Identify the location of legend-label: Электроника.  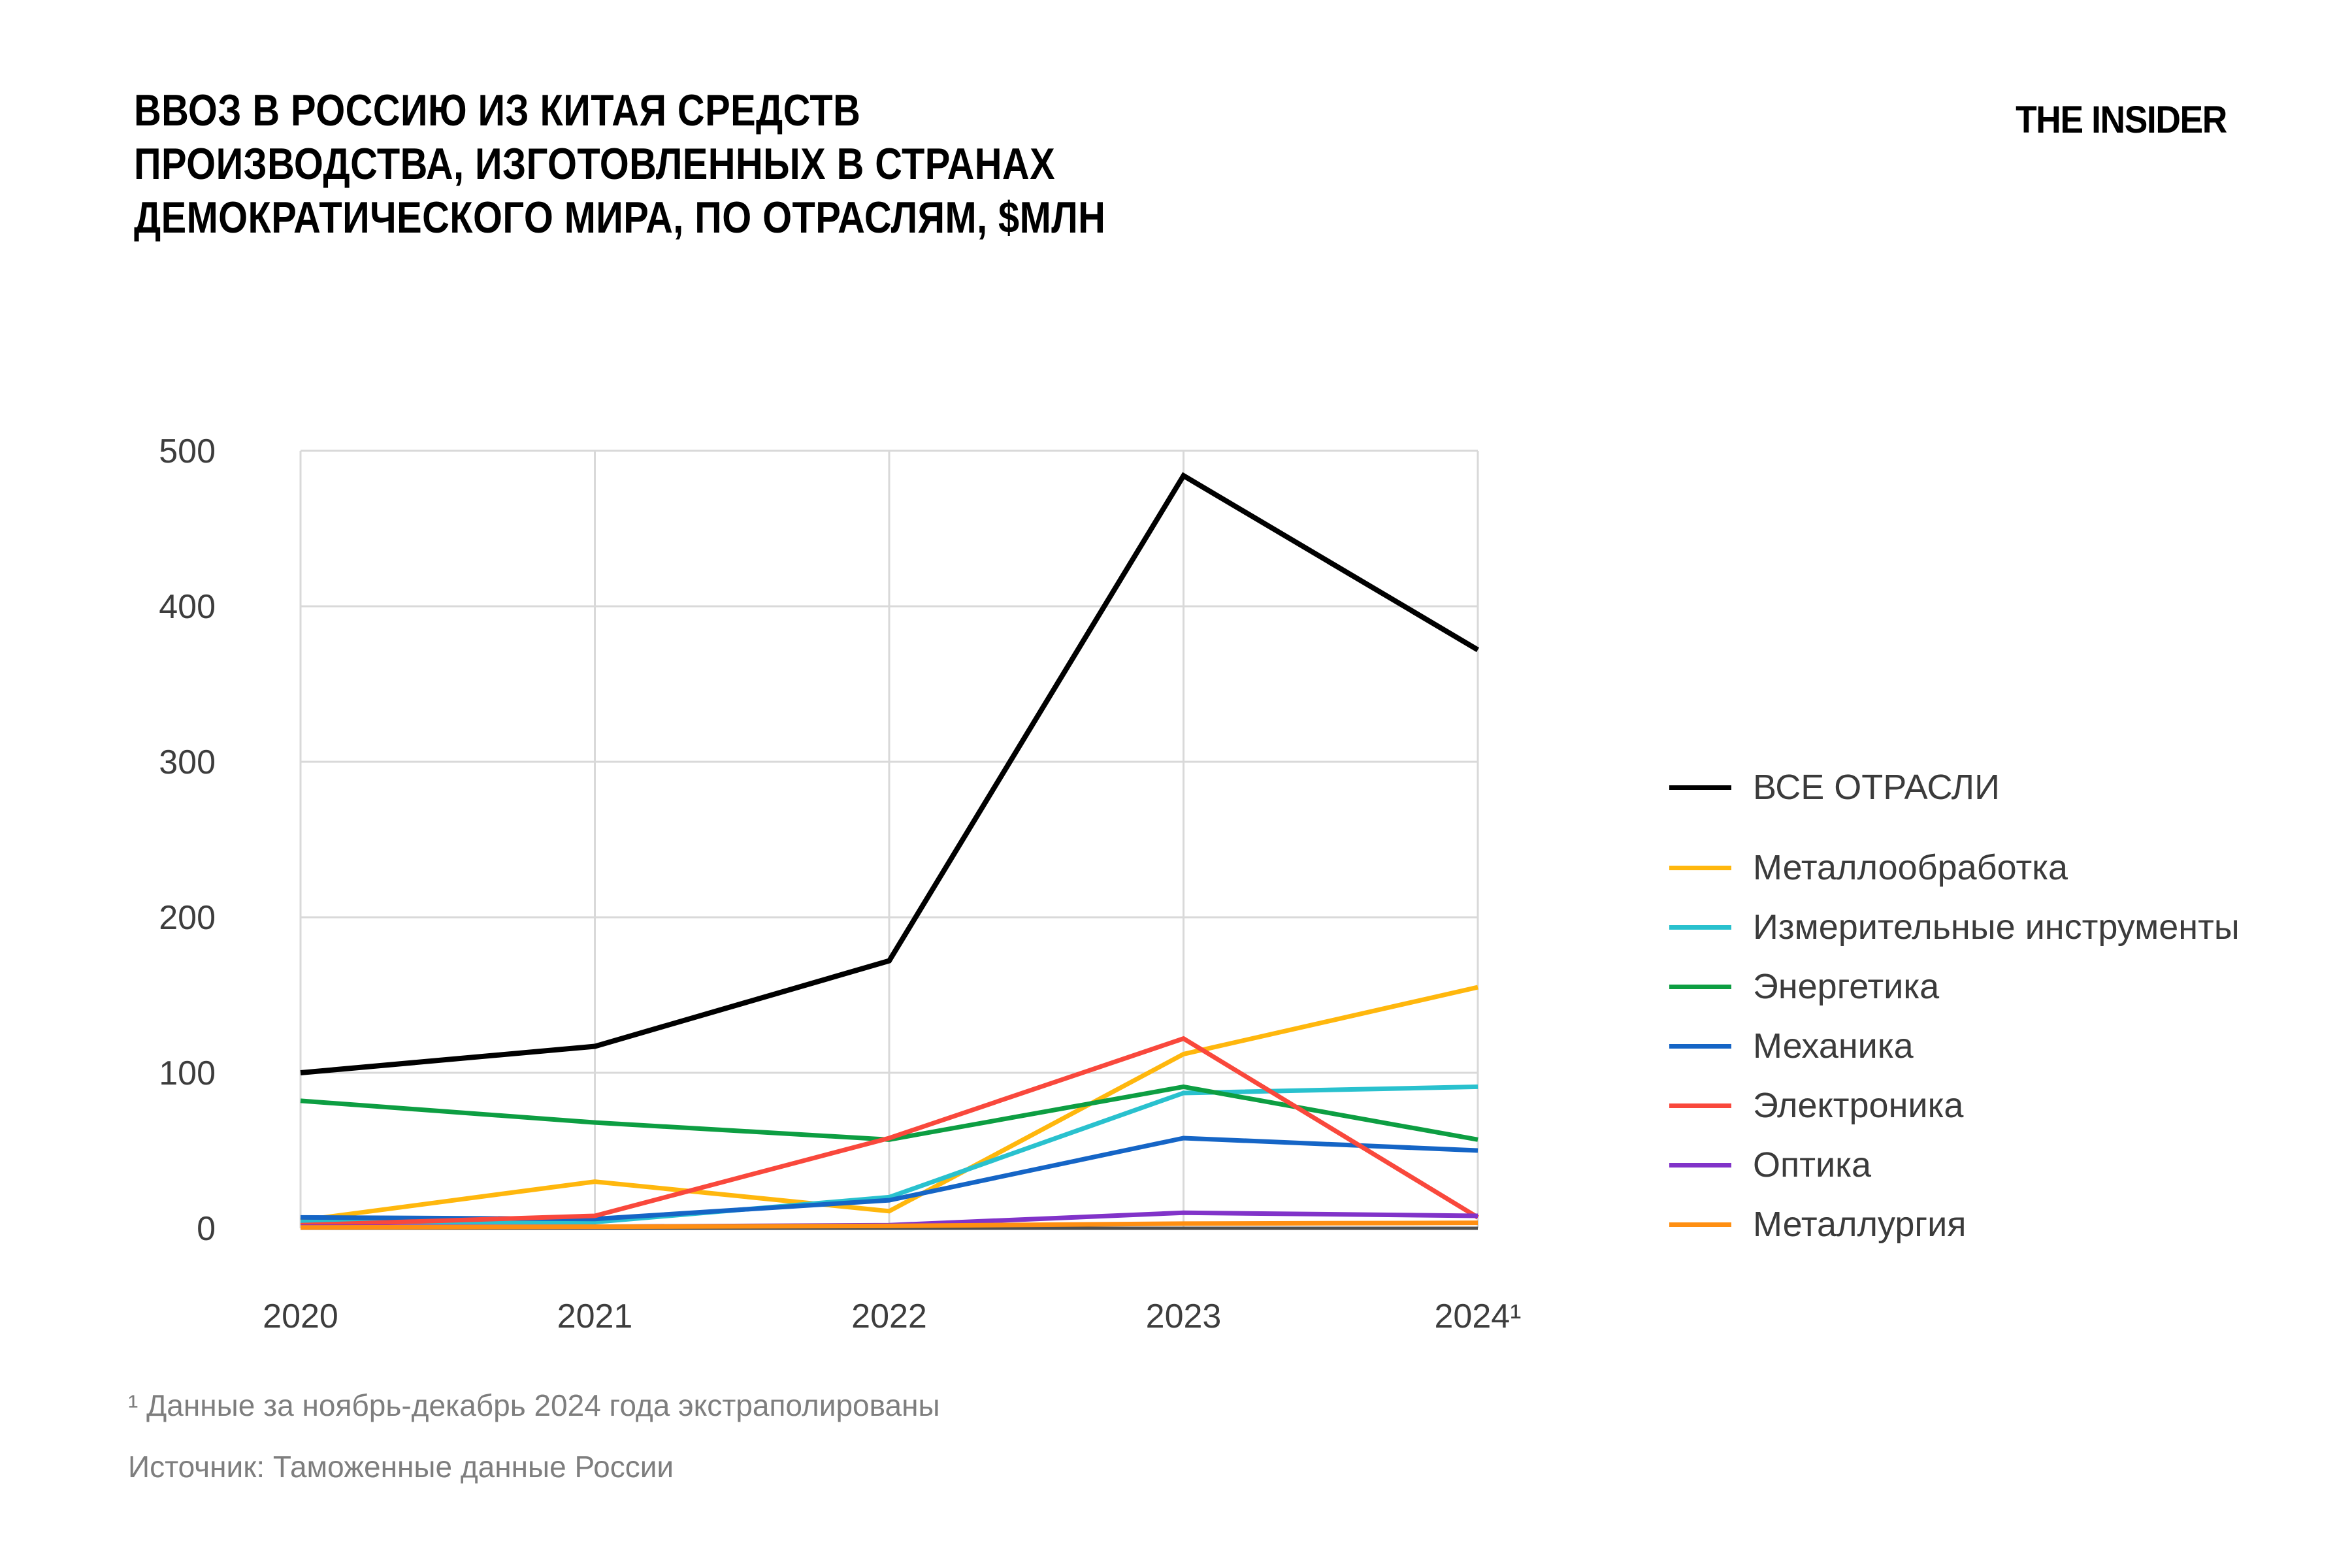
(1858, 1105).